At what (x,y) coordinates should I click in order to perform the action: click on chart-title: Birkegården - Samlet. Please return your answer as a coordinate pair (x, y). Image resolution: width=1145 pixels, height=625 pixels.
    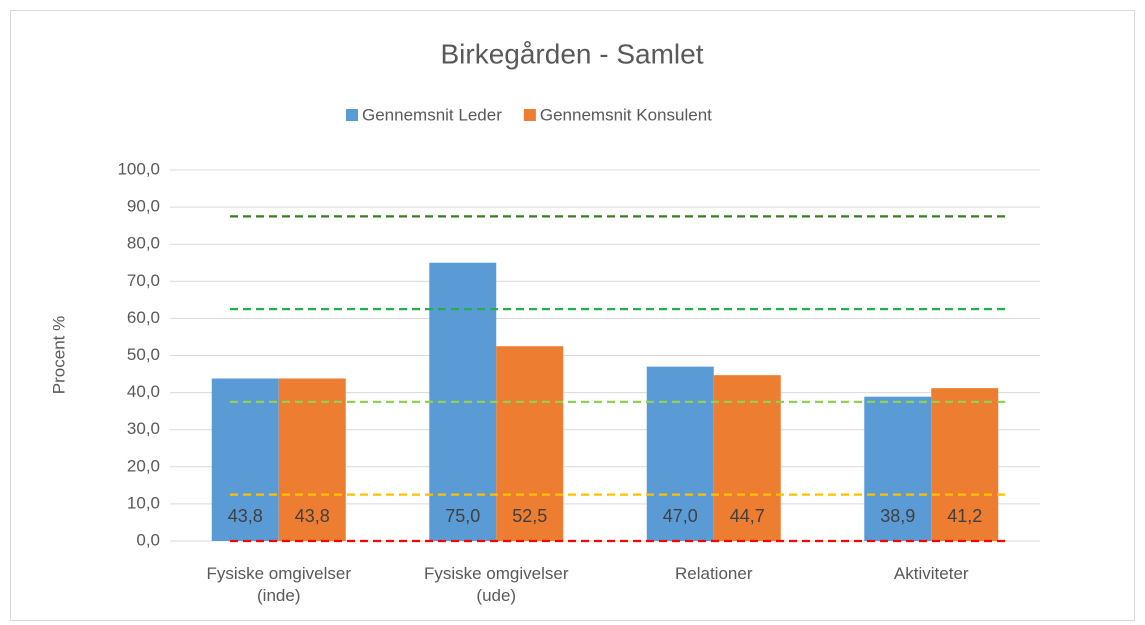
    Looking at the image, I should click on (571, 53).